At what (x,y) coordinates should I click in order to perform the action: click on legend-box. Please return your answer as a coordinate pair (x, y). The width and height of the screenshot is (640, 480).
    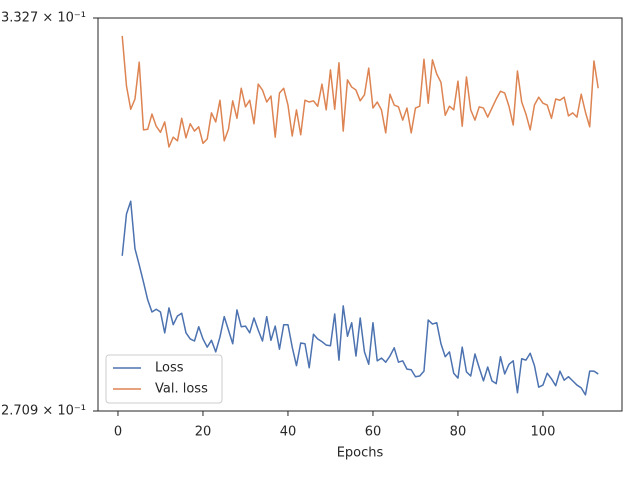
    Looking at the image, I should click on (164, 379).